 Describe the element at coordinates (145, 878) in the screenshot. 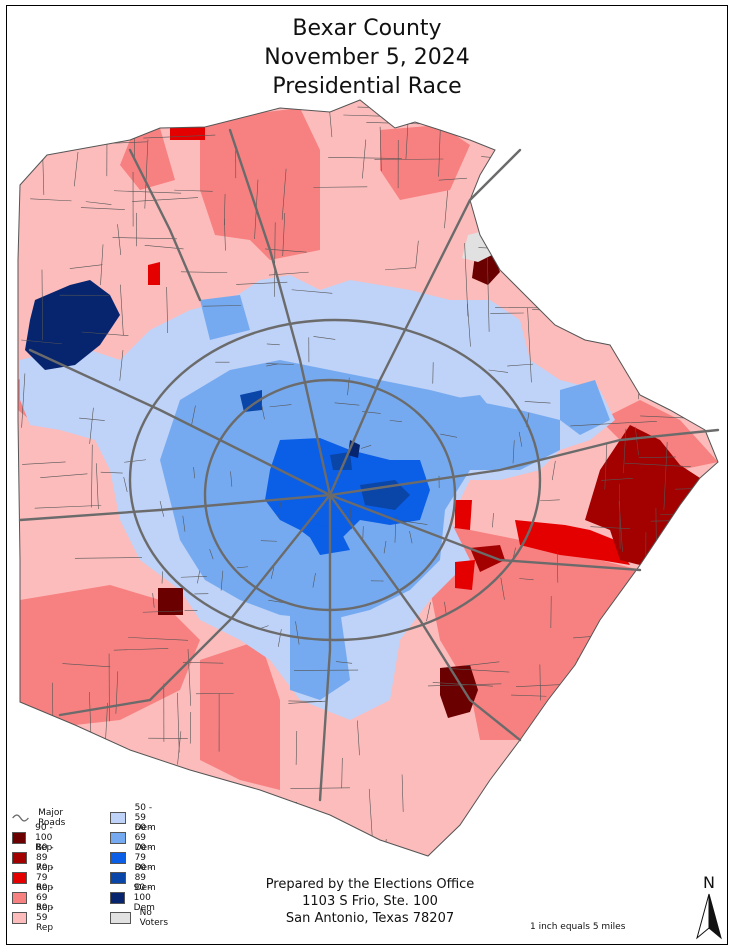

I see `legend-label: 80 - 89 Dem` at that location.